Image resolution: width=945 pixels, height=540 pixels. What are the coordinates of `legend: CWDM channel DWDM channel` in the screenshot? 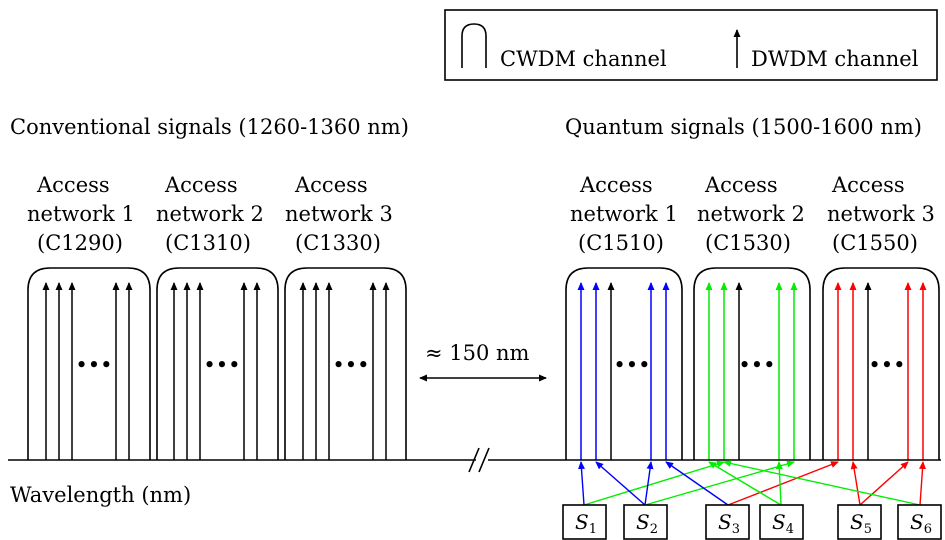 It's located at (691, 45).